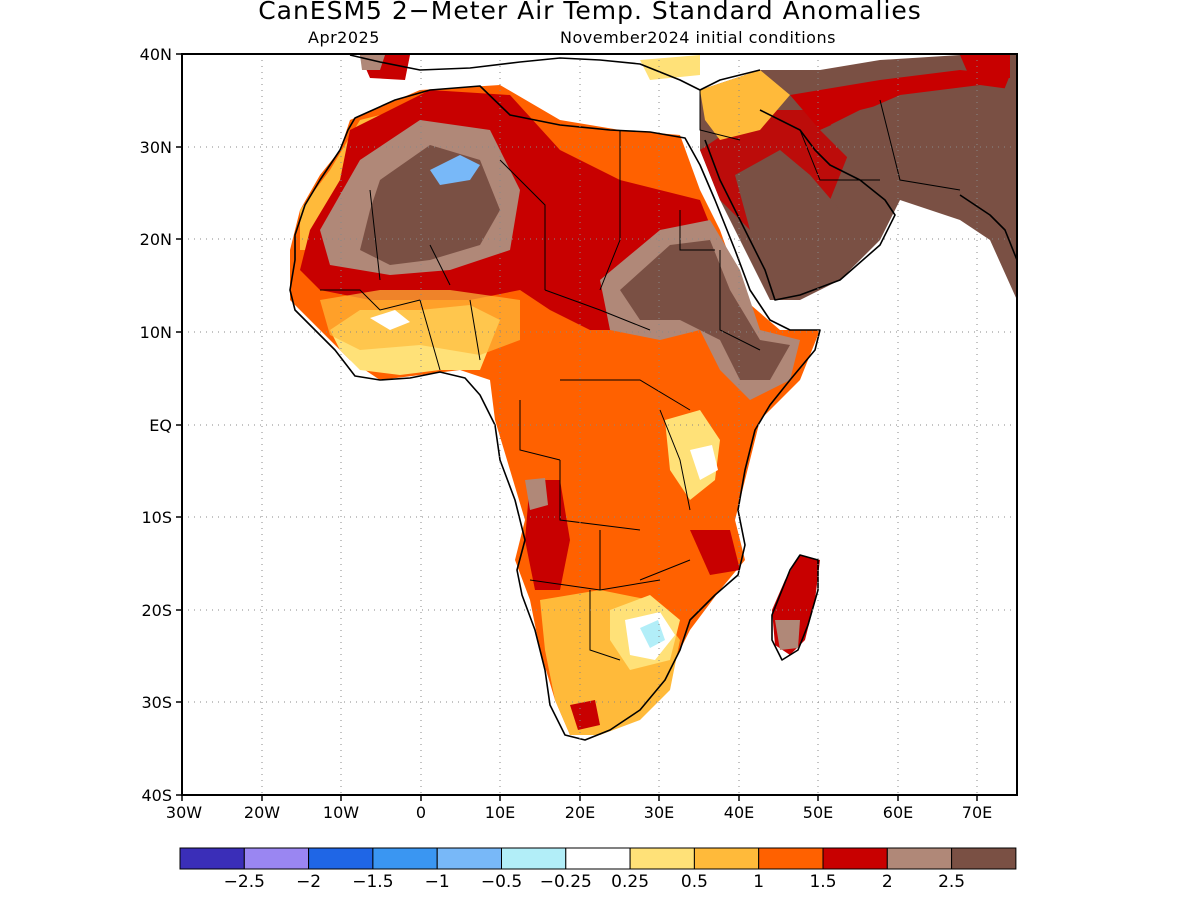 The height and width of the screenshot is (900, 1200). Describe the element at coordinates (977, 812) in the screenshot. I see `lon-label-70e: 70E` at that location.